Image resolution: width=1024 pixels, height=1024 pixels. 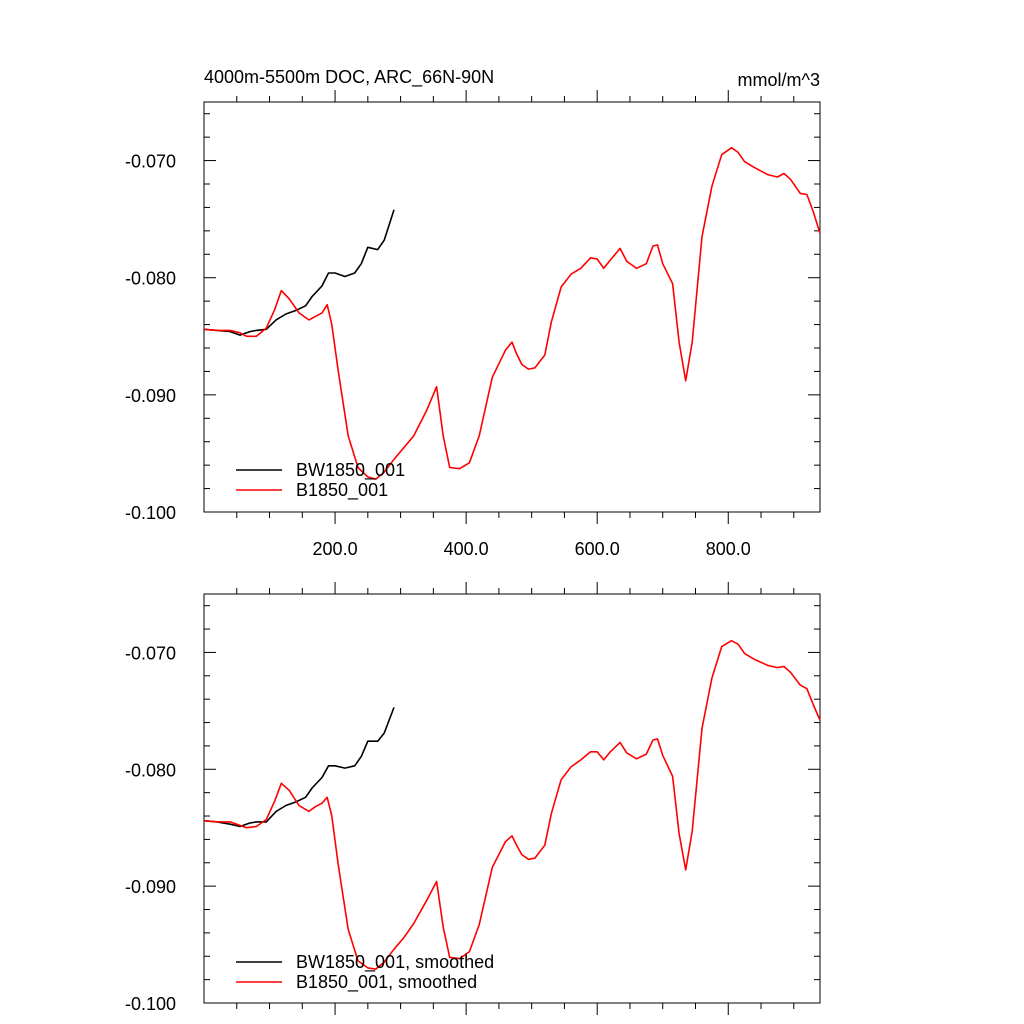 I want to click on figure-title: 4000m-5500m DOC, ARC_66N-90N, so click(x=349, y=77).